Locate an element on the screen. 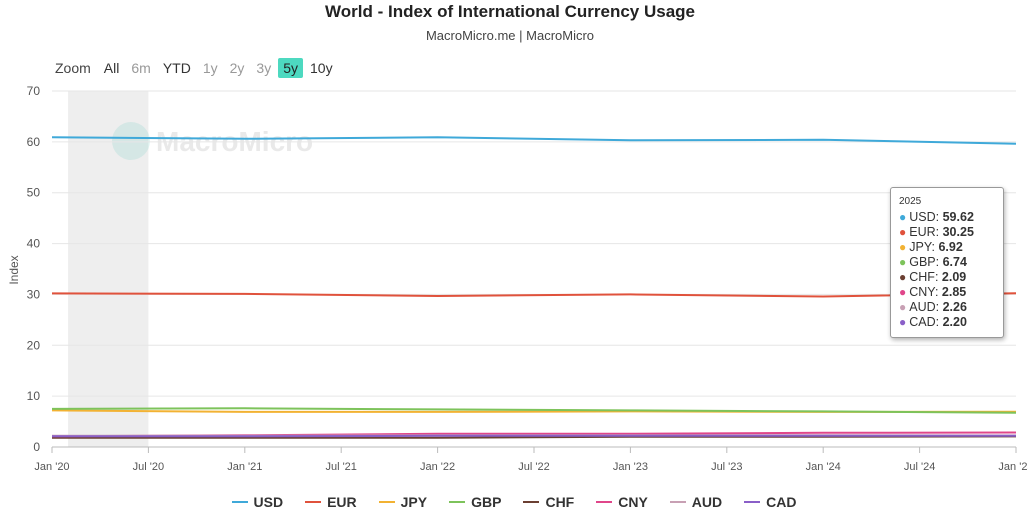  tooltip-header: 2025 is located at coordinates (910, 201).